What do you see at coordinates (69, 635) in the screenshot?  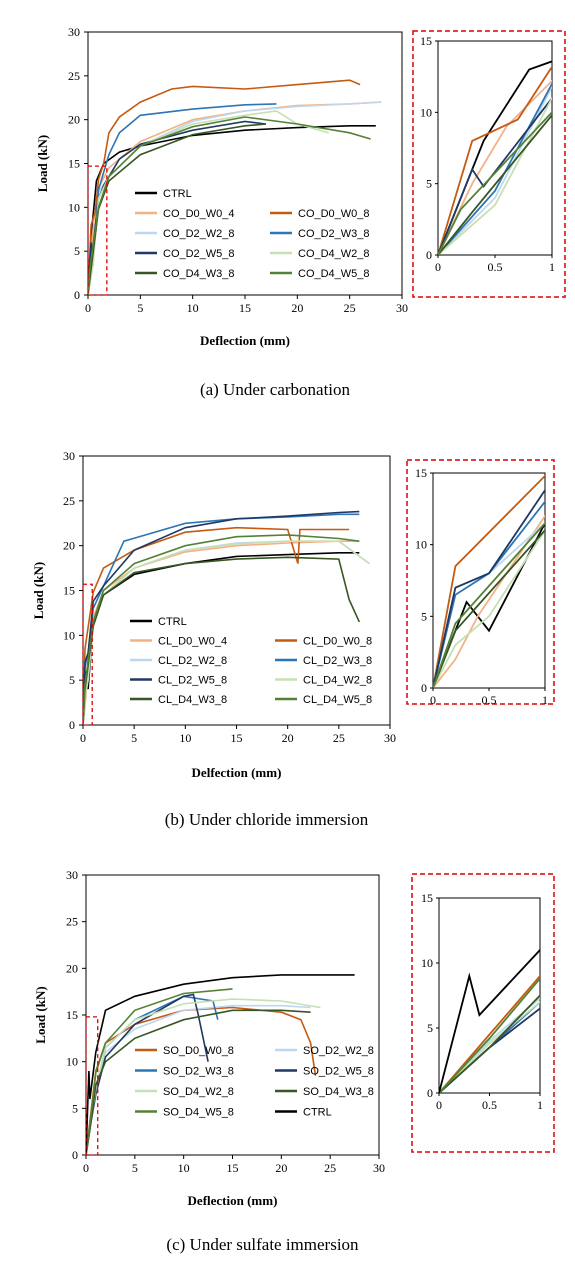 I see `y-tick-label: 10` at bounding box center [69, 635].